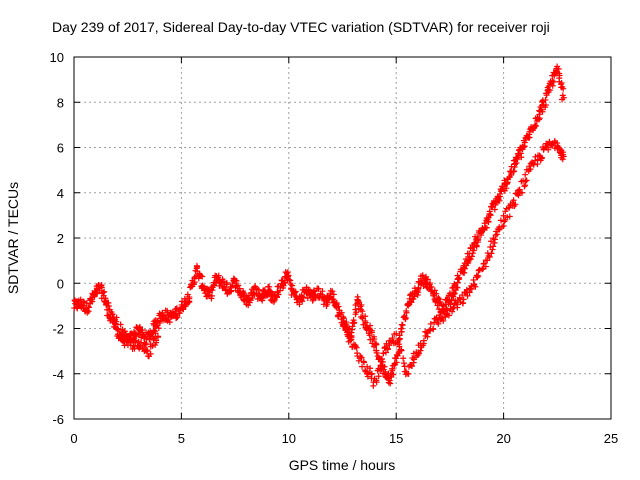  What do you see at coordinates (60, 193) in the screenshot?
I see `y-tick-label: 4` at bounding box center [60, 193].